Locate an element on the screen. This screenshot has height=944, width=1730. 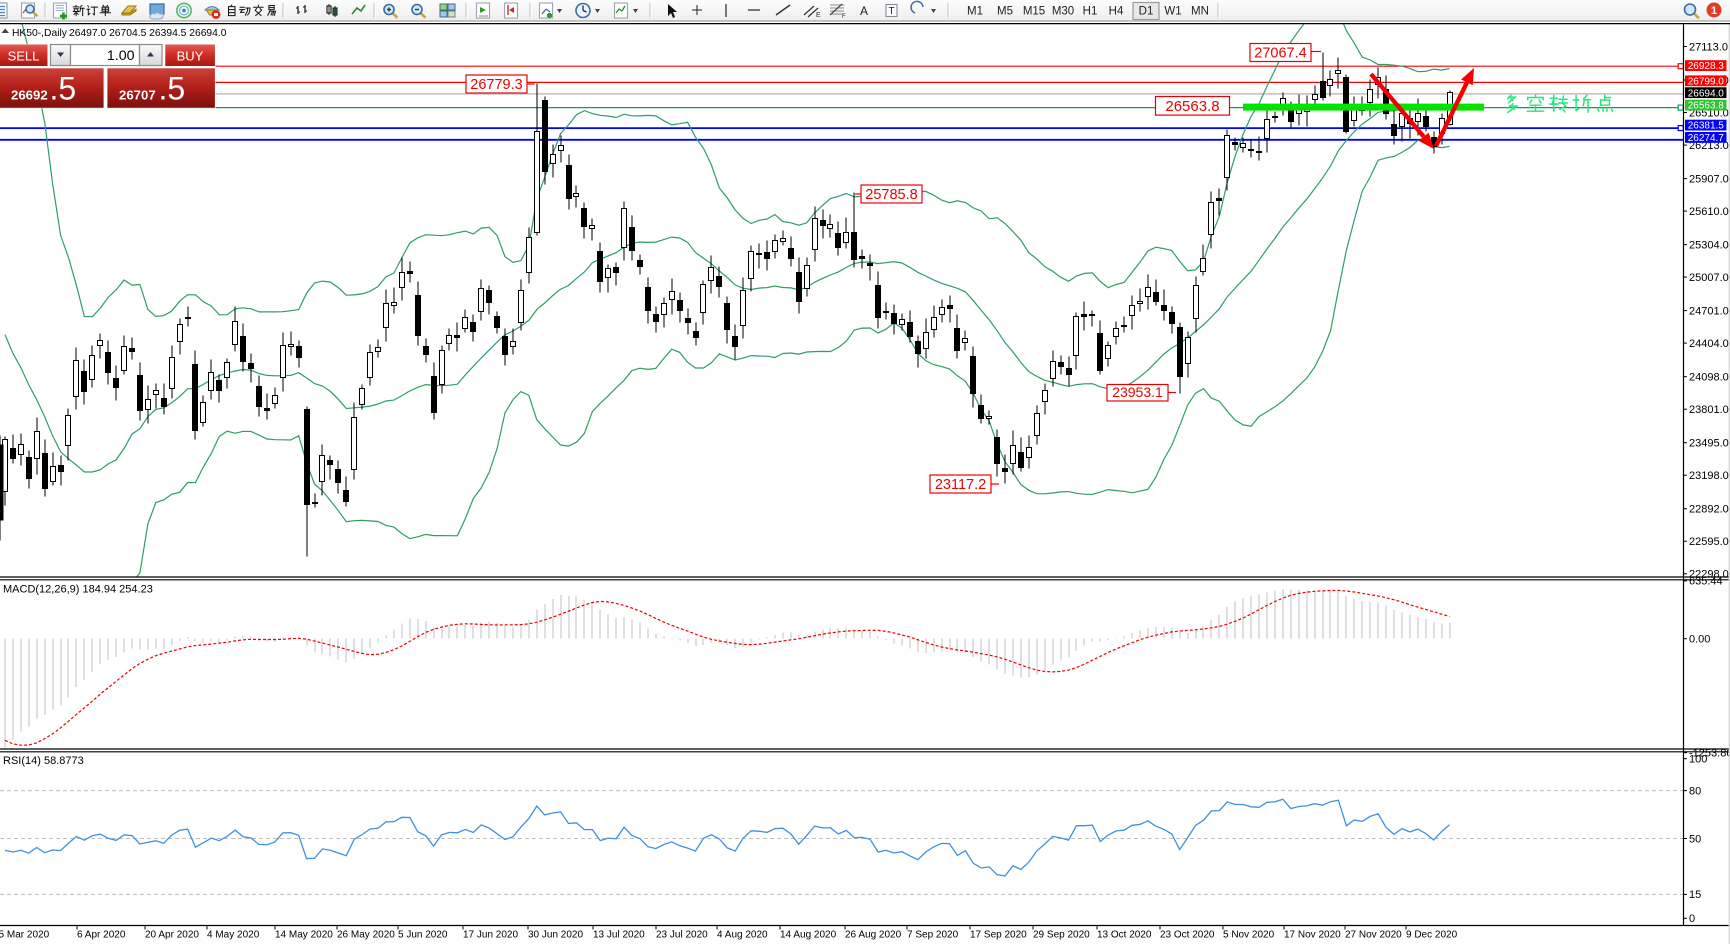
svg-text: 50 is located at coordinates (1695, 839).